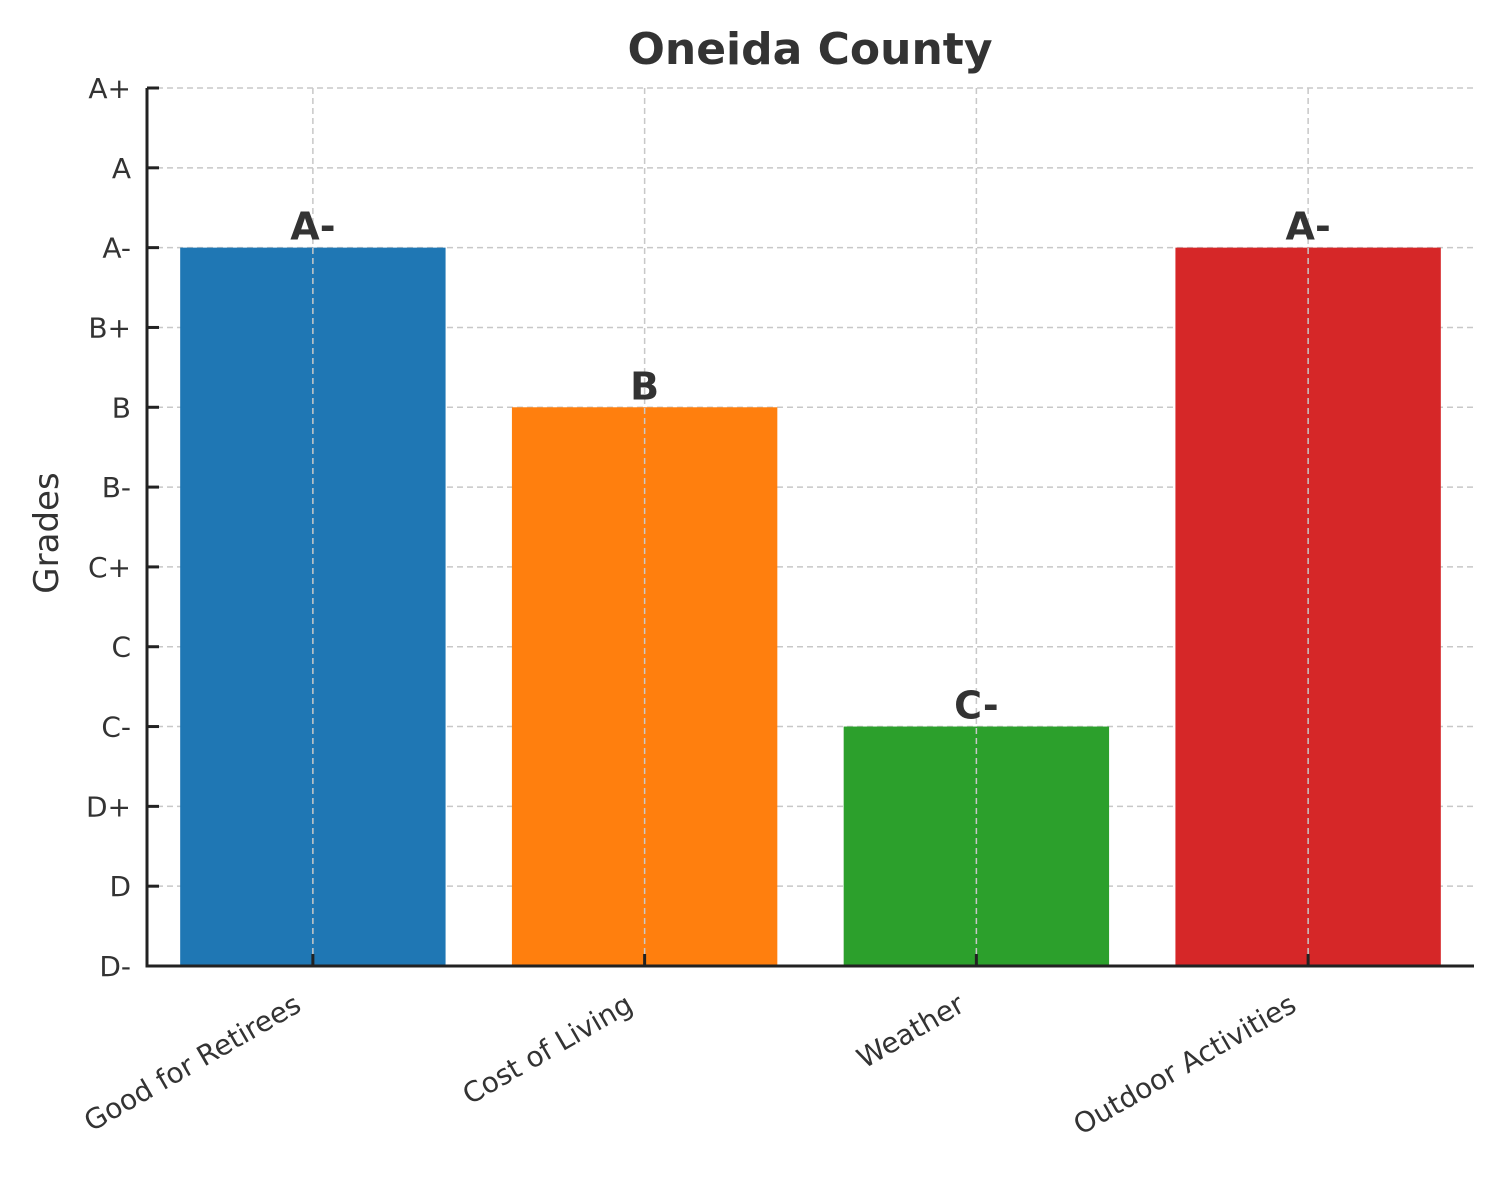 The image size is (1500, 1179). I want to click on y-tick-label: A+, so click(109, 88).